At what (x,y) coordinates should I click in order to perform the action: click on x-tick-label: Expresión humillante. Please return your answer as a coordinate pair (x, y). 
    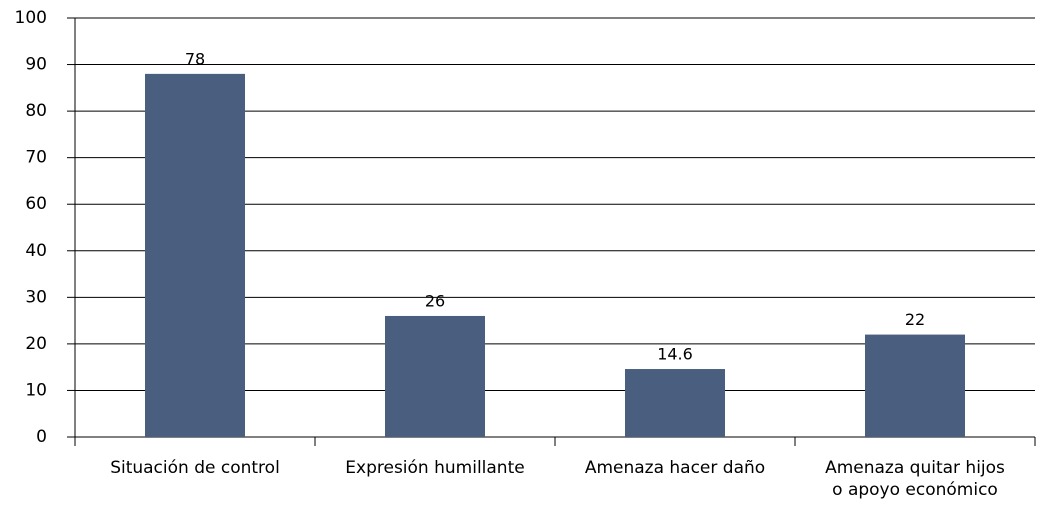
    Looking at the image, I should click on (435, 468).